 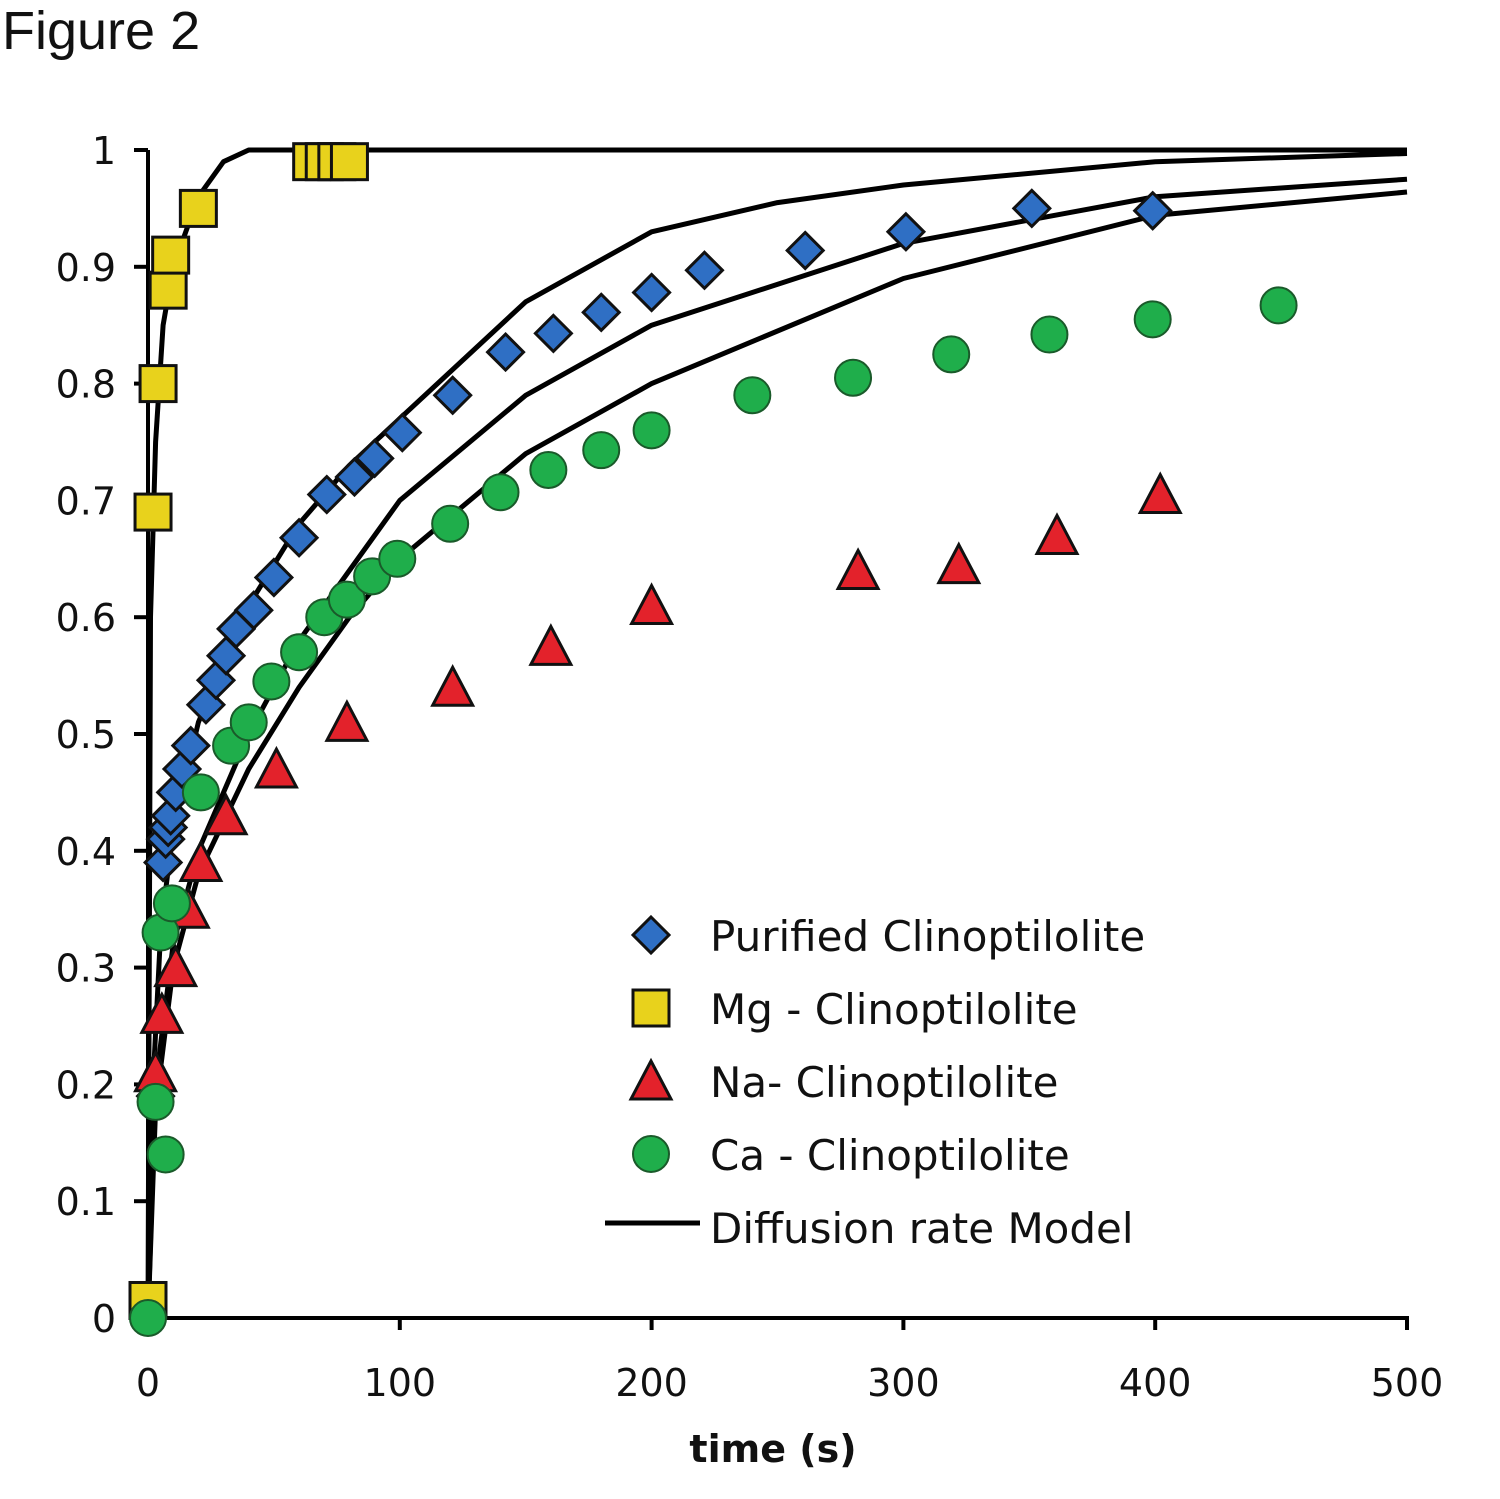 What do you see at coordinates (86, 268) in the screenshot?
I see `y-tick-label: 0.9` at bounding box center [86, 268].